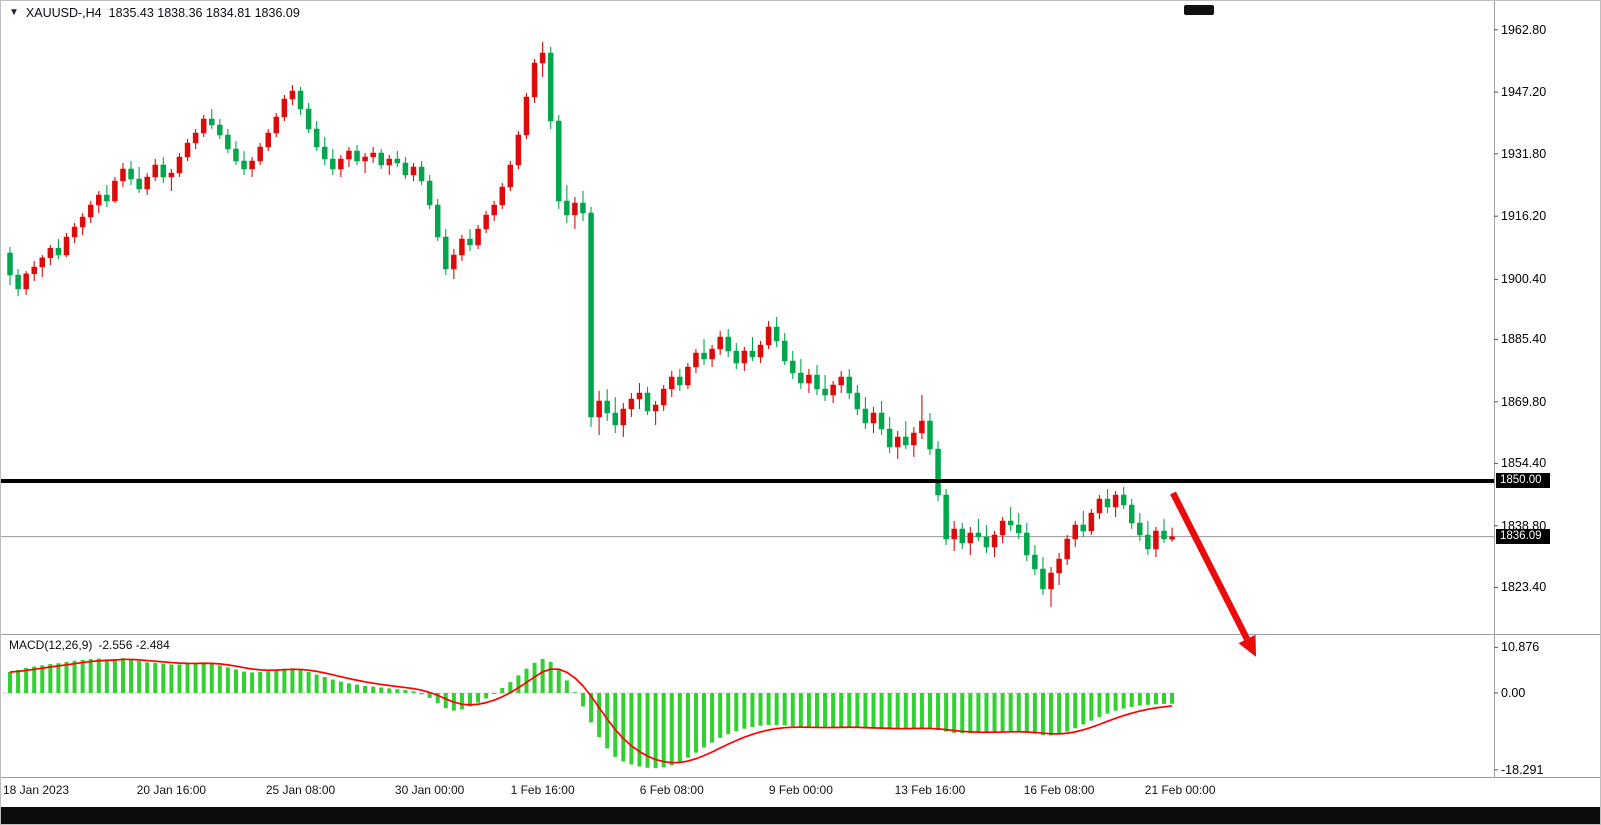  Describe the element at coordinates (1199, 10) in the screenshot. I see `top-right-marker` at that location.